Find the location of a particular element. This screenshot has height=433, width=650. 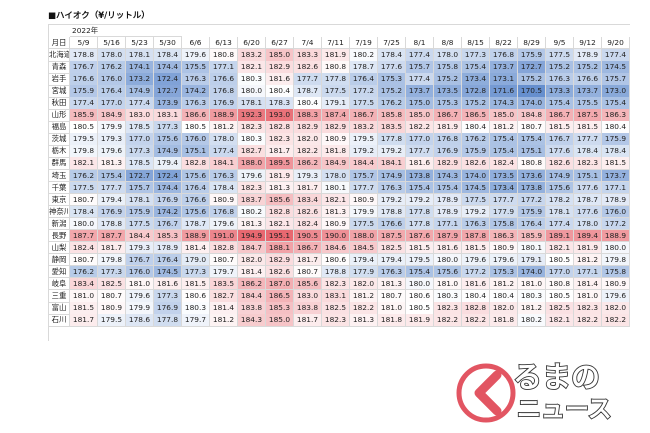

heatmap-cell: 173.3 is located at coordinates (560, 91).